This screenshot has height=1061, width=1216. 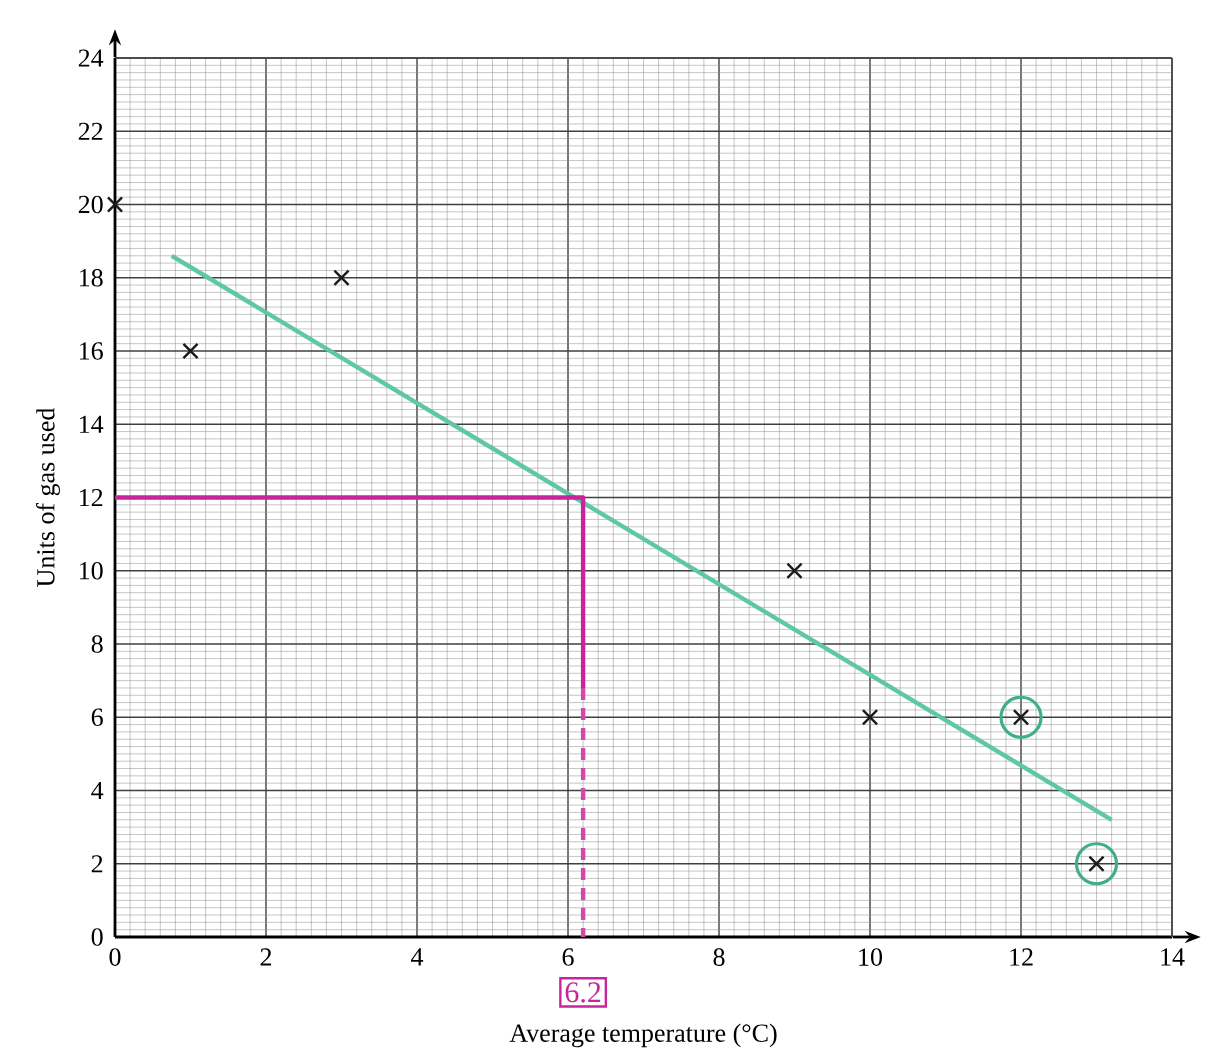 What do you see at coordinates (97, 937) in the screenshot?
I see `y-tick-label: 0` at bounding box center [97, 937].